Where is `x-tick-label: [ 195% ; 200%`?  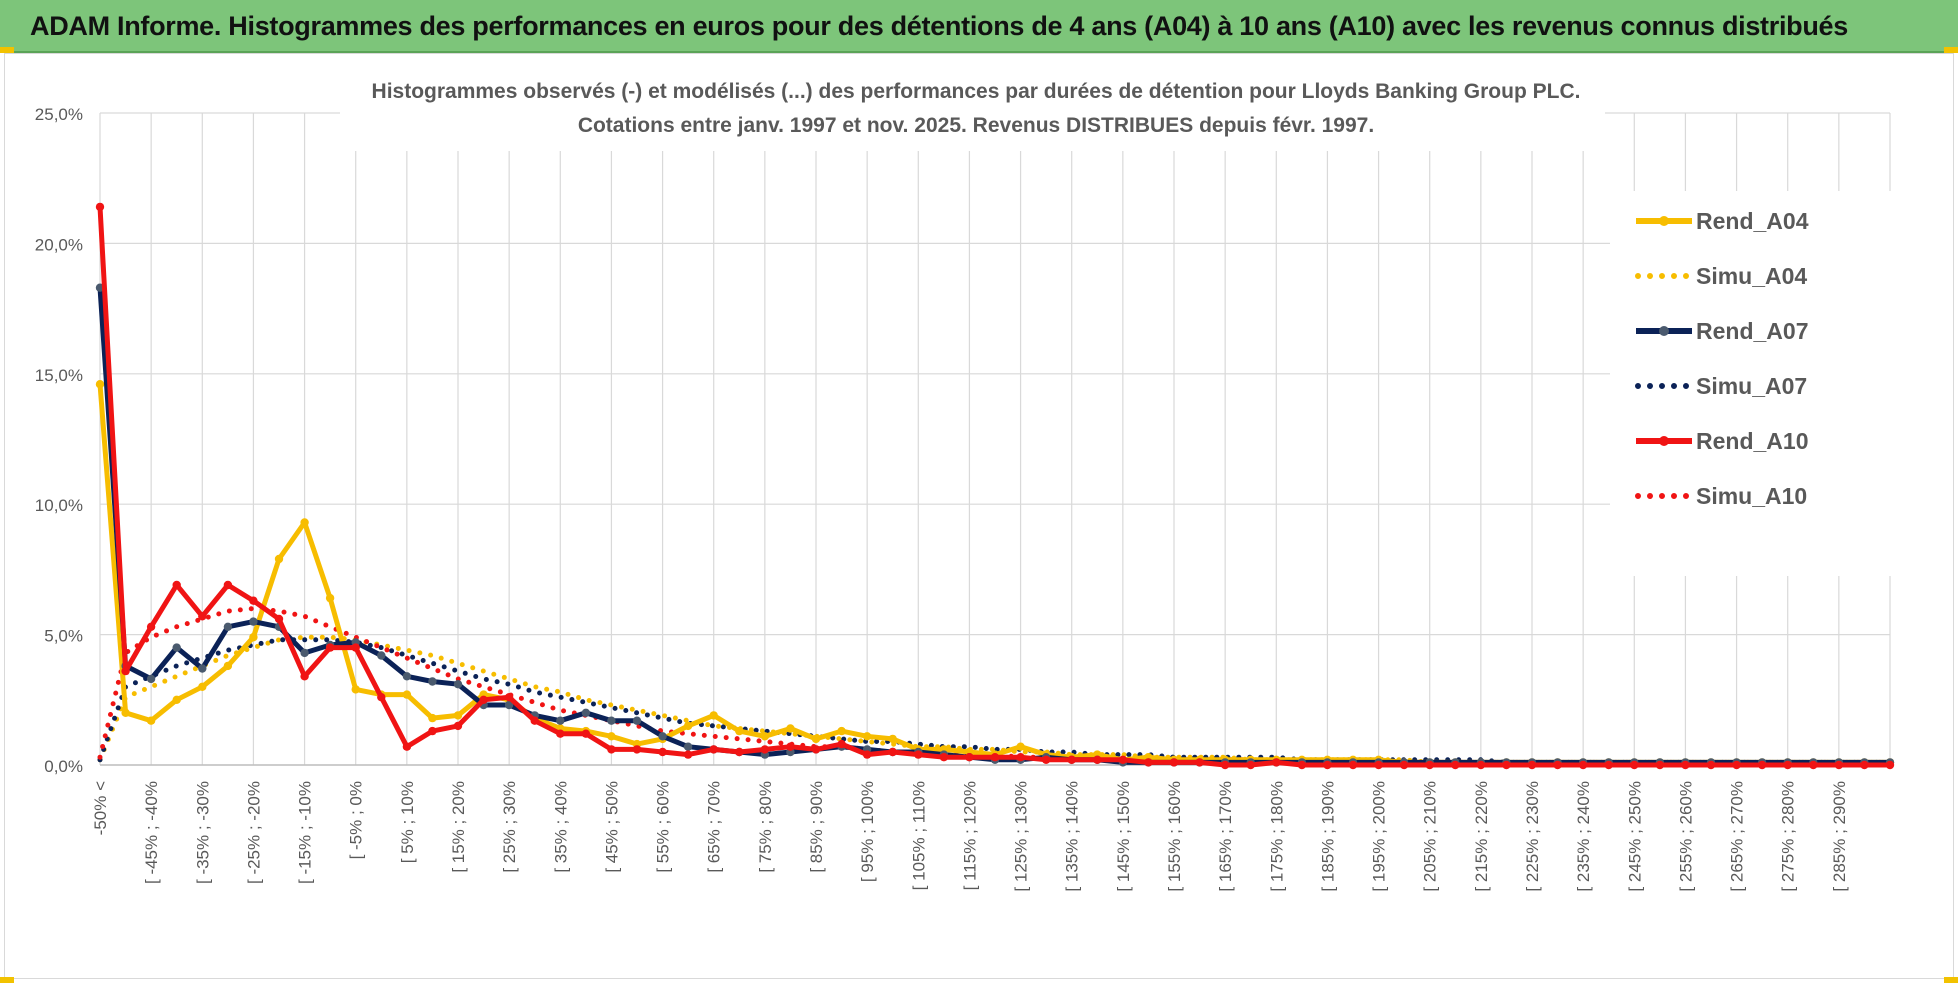 x-tick-label: [ 195% ; 200% is located at coordinates (1379, 836).